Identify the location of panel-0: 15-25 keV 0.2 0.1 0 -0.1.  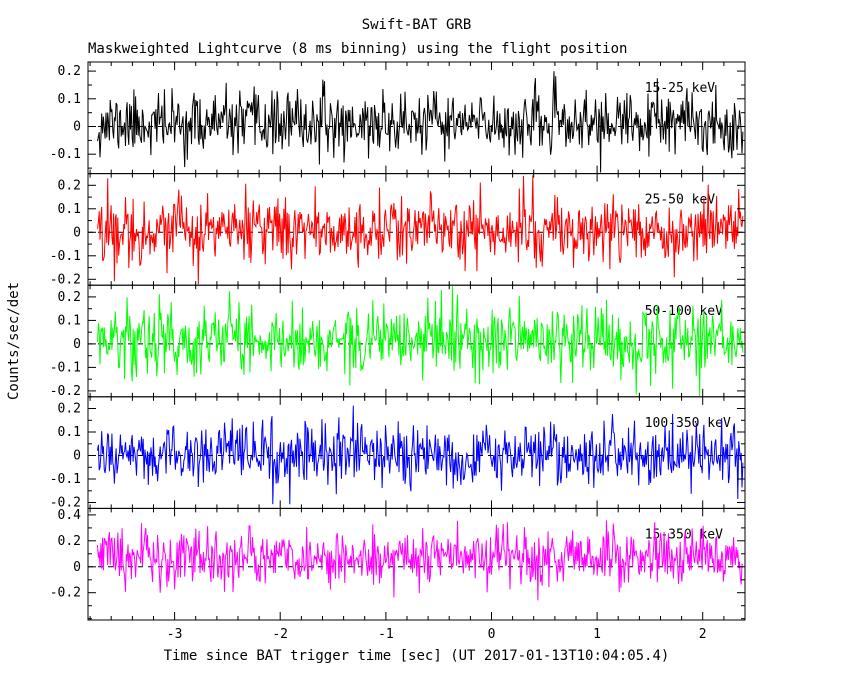
(398, 118).